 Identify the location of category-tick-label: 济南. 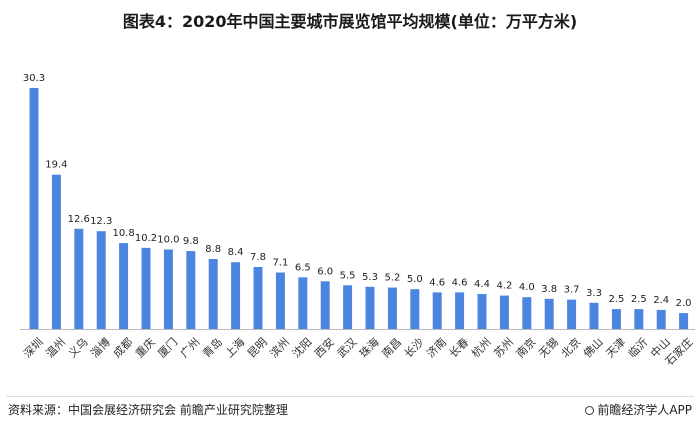
(436, 347).